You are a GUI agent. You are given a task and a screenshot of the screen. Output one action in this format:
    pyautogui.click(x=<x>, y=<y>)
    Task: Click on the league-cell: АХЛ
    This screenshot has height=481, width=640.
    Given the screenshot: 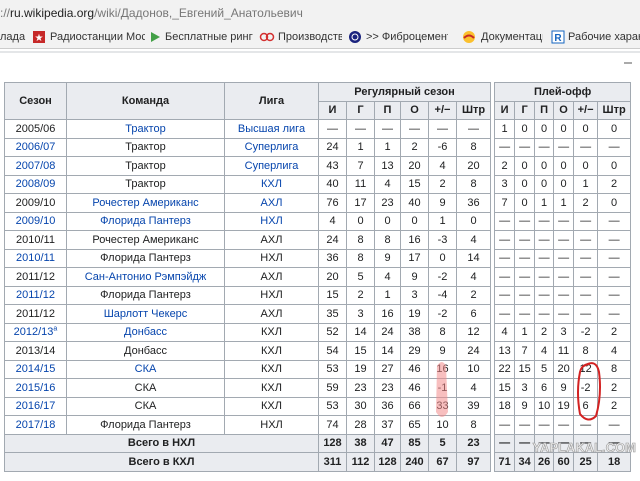 What is the action you would take?
    pyautogui.click(x=271, y=203)
    